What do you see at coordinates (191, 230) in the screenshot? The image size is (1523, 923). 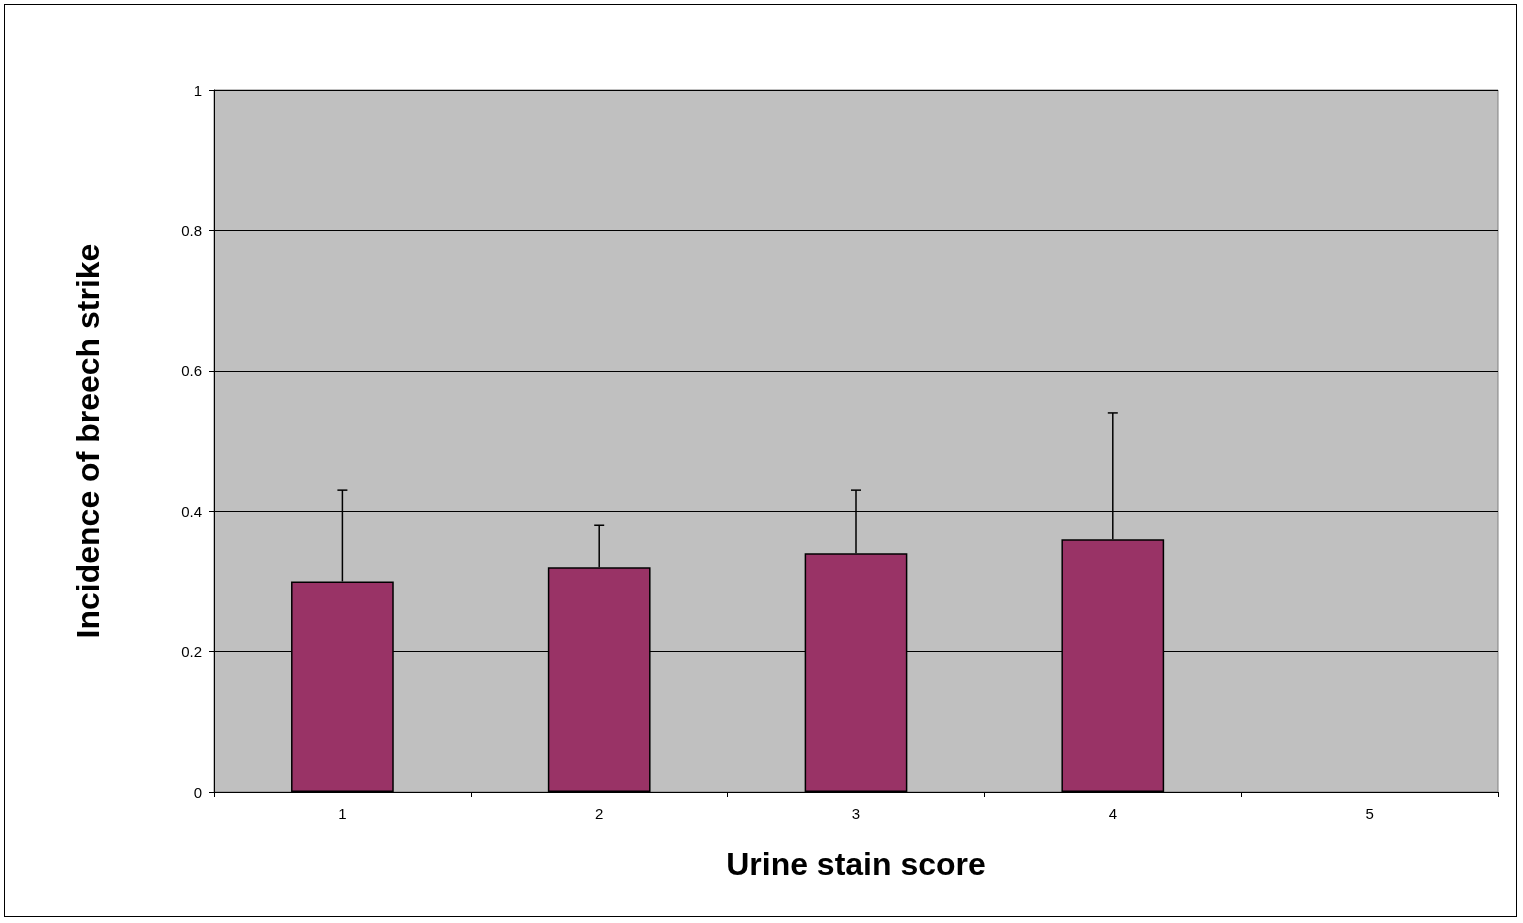 I see `y-tick-label: 0.8` at bounding box center [191, 230].